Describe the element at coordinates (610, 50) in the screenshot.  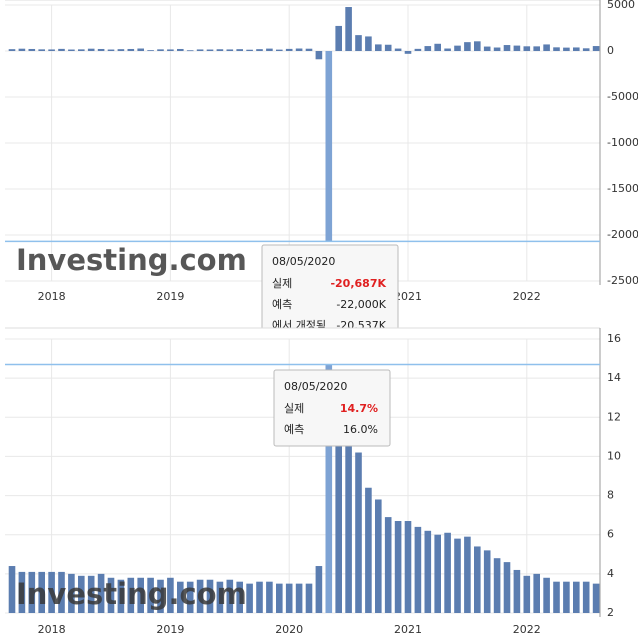
I see `y-tick-label: 0` at that location.